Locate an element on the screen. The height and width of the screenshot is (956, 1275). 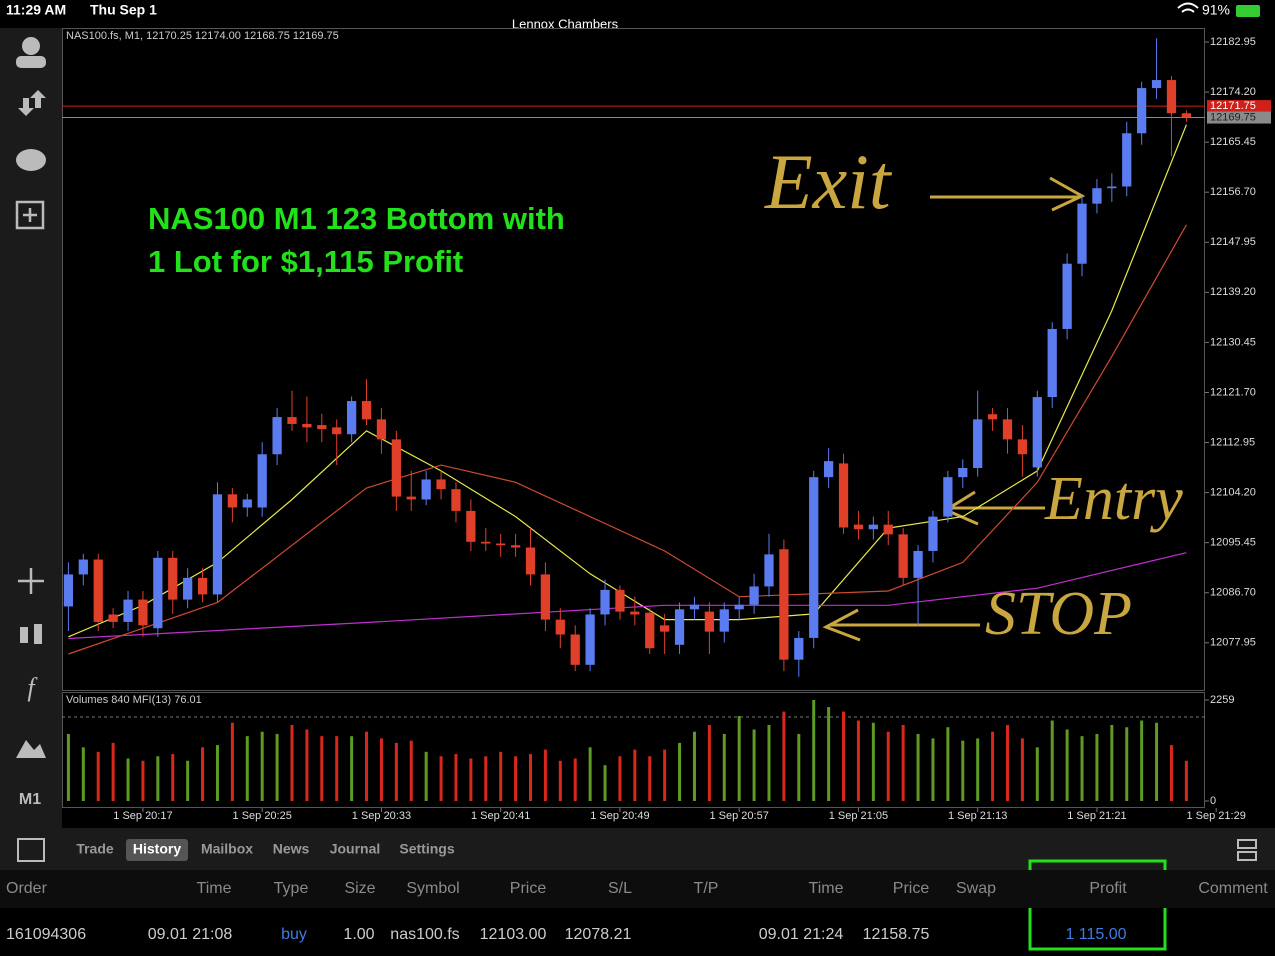
chat-icon is located at coordinates (31, 160).